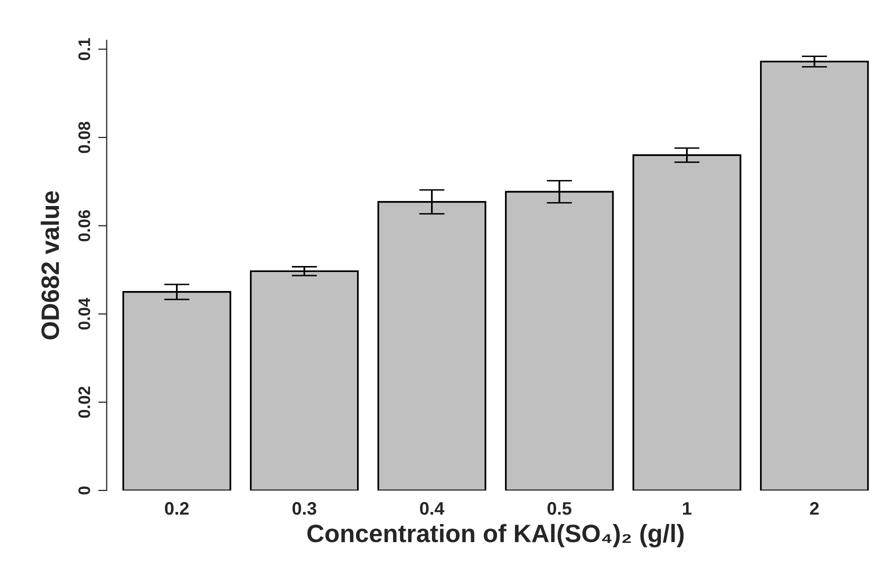 This screenshot has width=889, height=577. Describe the element at coordinates (84, 490) in the screenshot. I see `y-tick-label: 0` at that location.